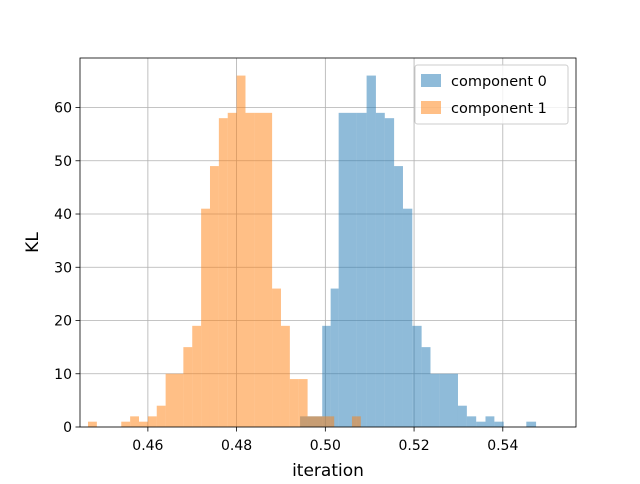  I want to click on y-axis-label: KL, so click(33, 242).